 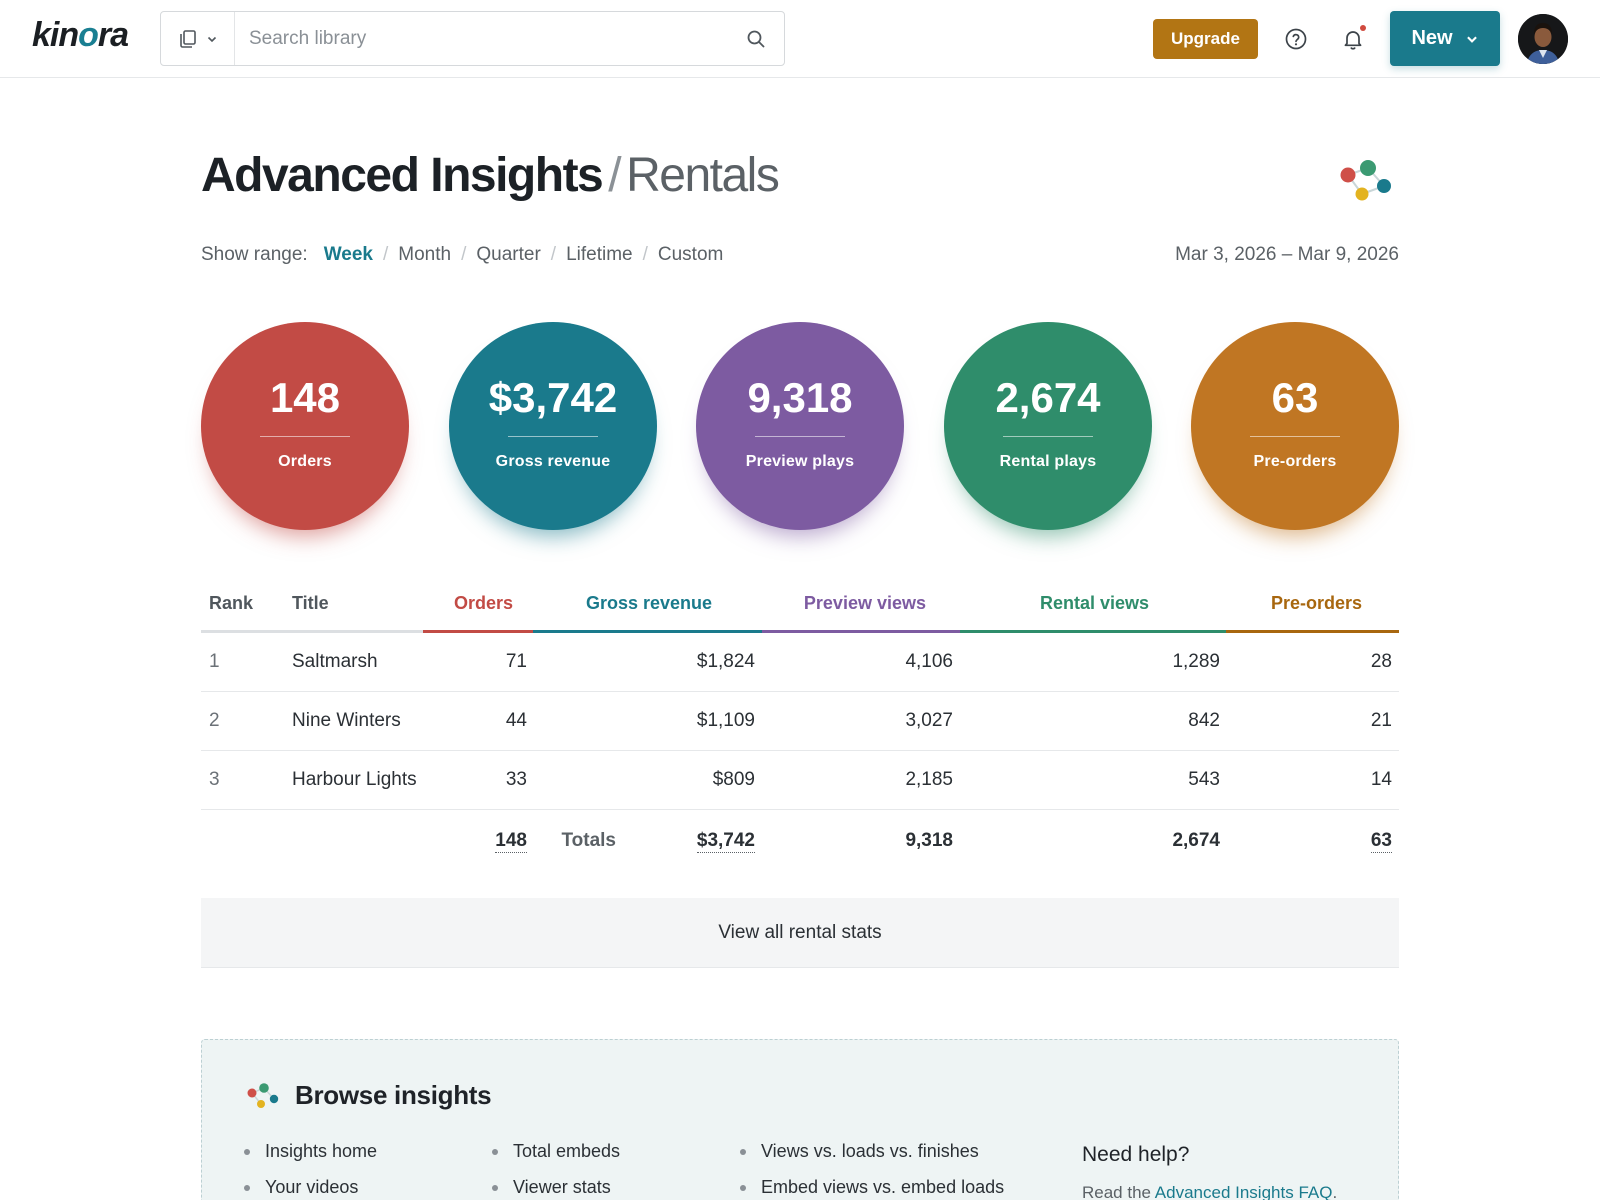 What do you see at coordinates (1381, 779) in the screenshot?
I see `cell-pre-orders: 14` at bounding box center [1381, 779].